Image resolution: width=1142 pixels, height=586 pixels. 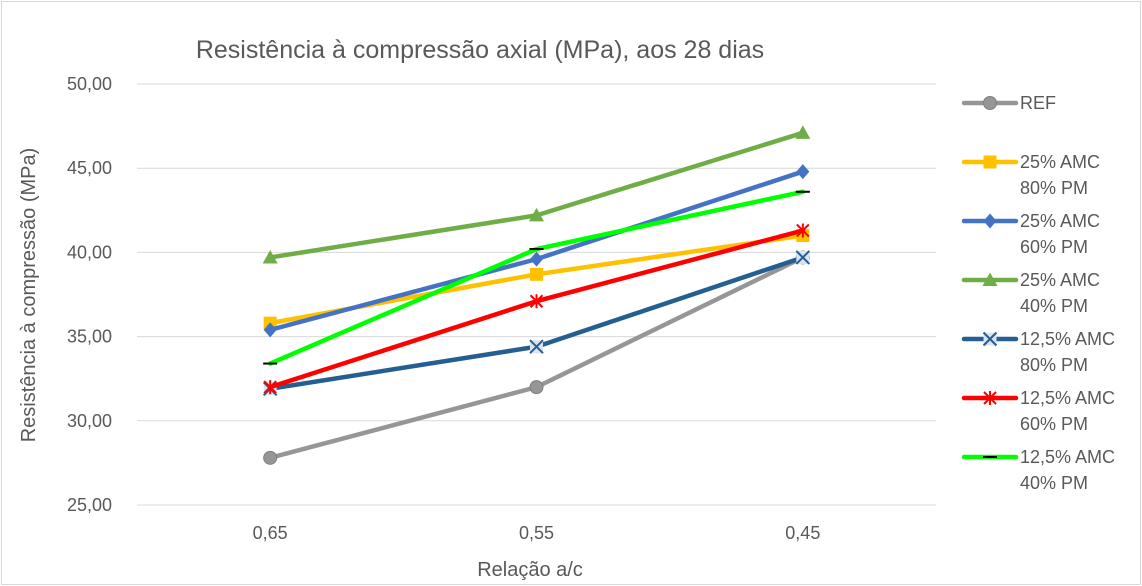 I want to click on legend-entry: 25% AMC 60% PM, so click(x=1030, y=234).